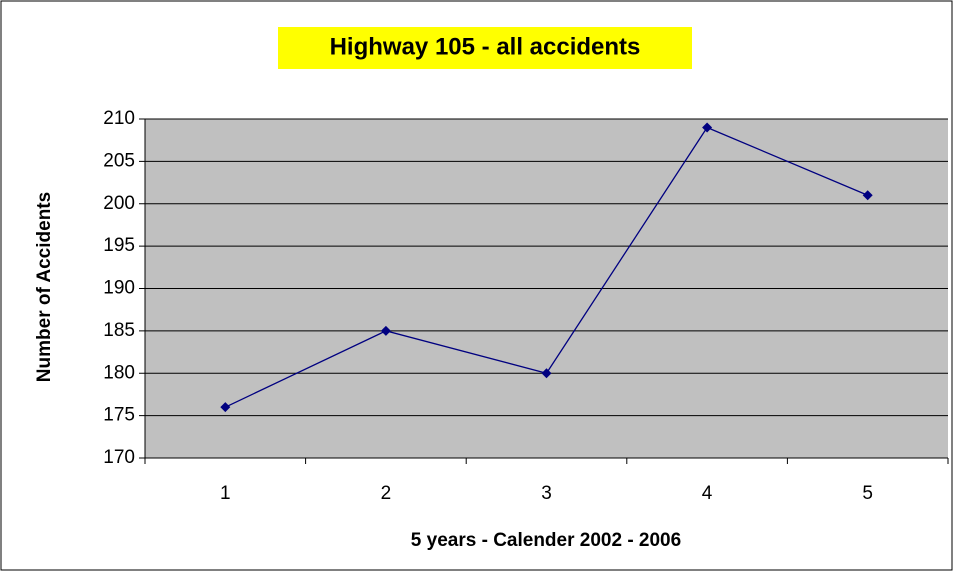 The height and width of the screenshot is (571, 953). Describe the element at coordinates (225, 493) in the screenshot. I see `x-tick-label: 1` at that location.